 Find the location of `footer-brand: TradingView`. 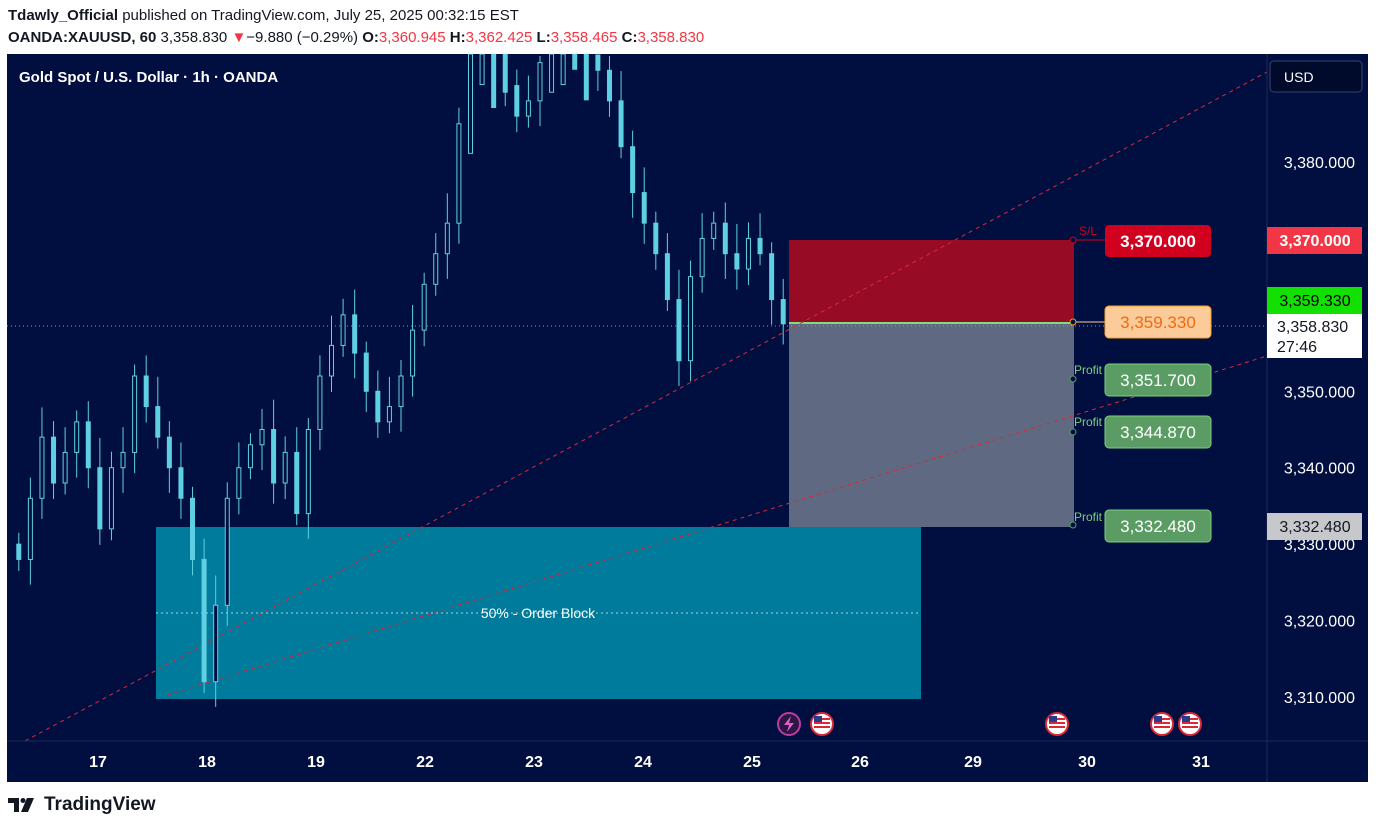

footer-brand: TradingView is located at coordinates (82, 805).